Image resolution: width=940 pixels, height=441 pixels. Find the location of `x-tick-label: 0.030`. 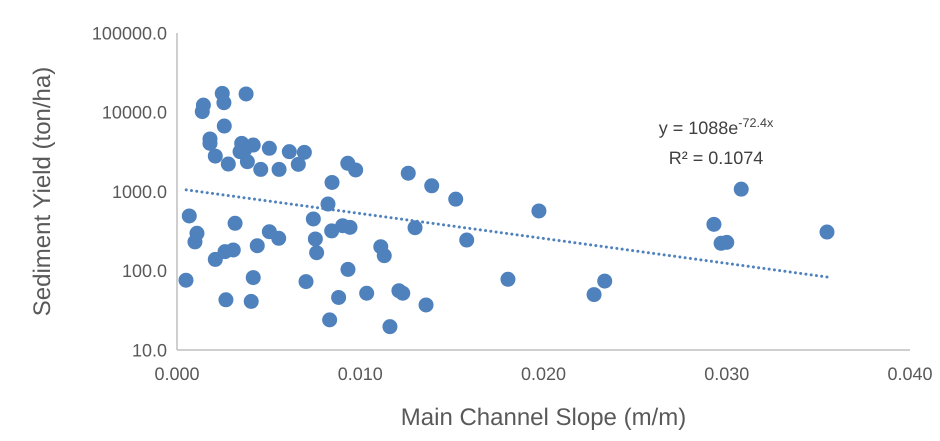

x-tick-label: 0.030 is located at coordinates (727, 374).